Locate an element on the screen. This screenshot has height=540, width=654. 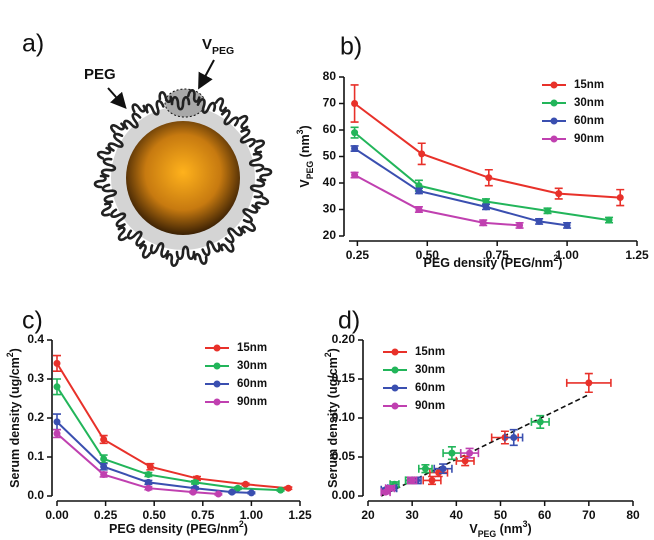
label-part: PEG is located at coordinates (487, 534).